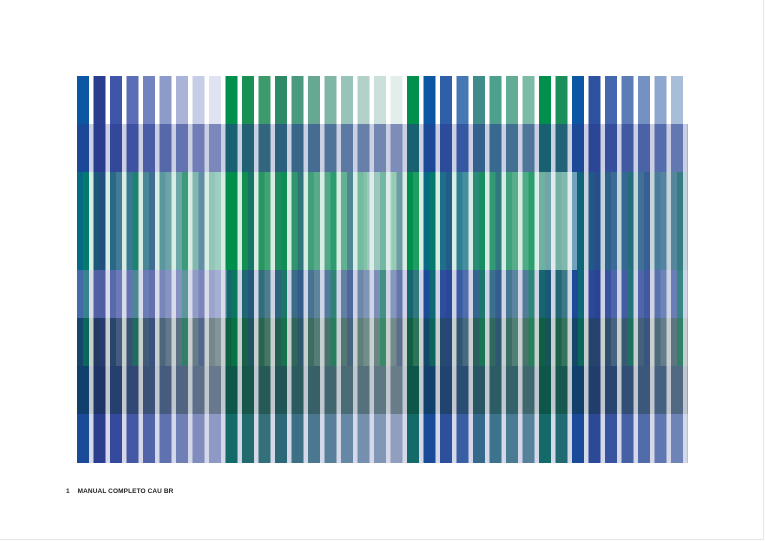 Image resolution: width=765 pixels, height=541 pixels. What do you see at coordinates (68, 491) in the screenshot?
I see `page-number: 1` at bounding box center [68, 491].